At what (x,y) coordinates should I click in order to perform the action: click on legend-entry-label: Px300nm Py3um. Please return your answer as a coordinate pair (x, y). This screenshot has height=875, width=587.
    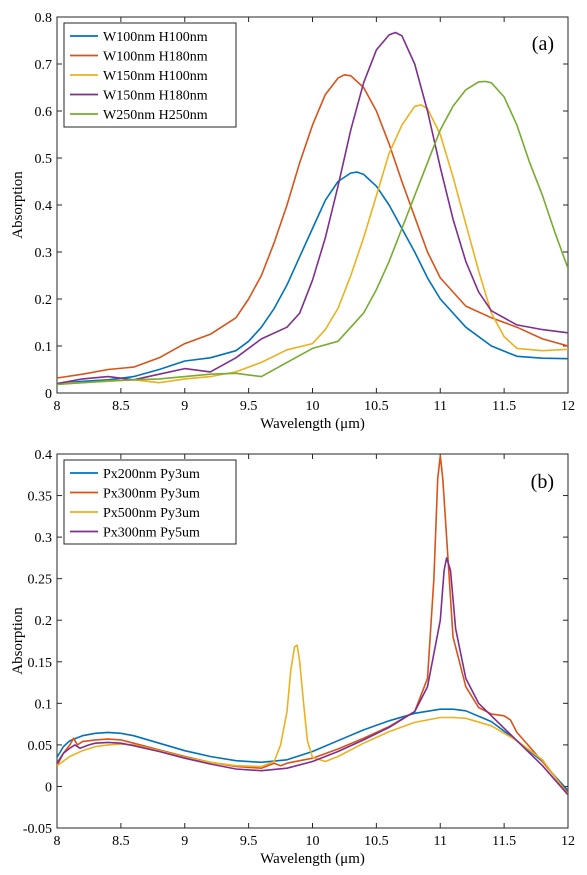
    Looking at the image, I should click on (151, 494).